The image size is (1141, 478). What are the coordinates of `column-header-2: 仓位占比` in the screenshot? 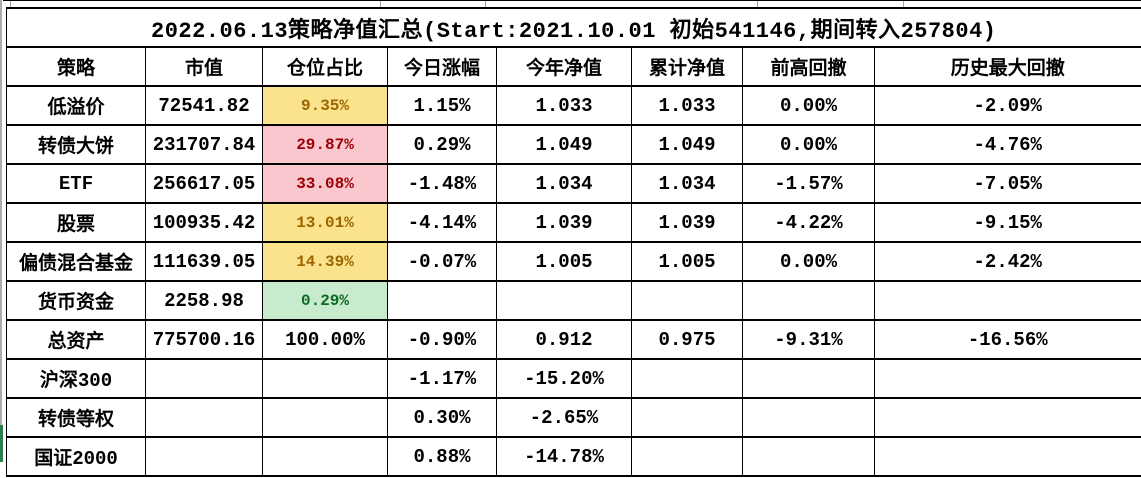 It's located at (325, 66).